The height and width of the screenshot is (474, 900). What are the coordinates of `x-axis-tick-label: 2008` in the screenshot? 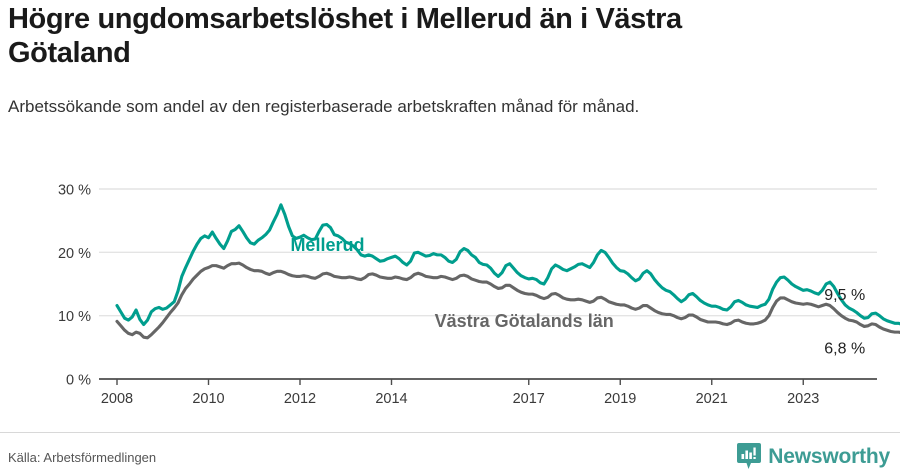 It's located at (117, 399).